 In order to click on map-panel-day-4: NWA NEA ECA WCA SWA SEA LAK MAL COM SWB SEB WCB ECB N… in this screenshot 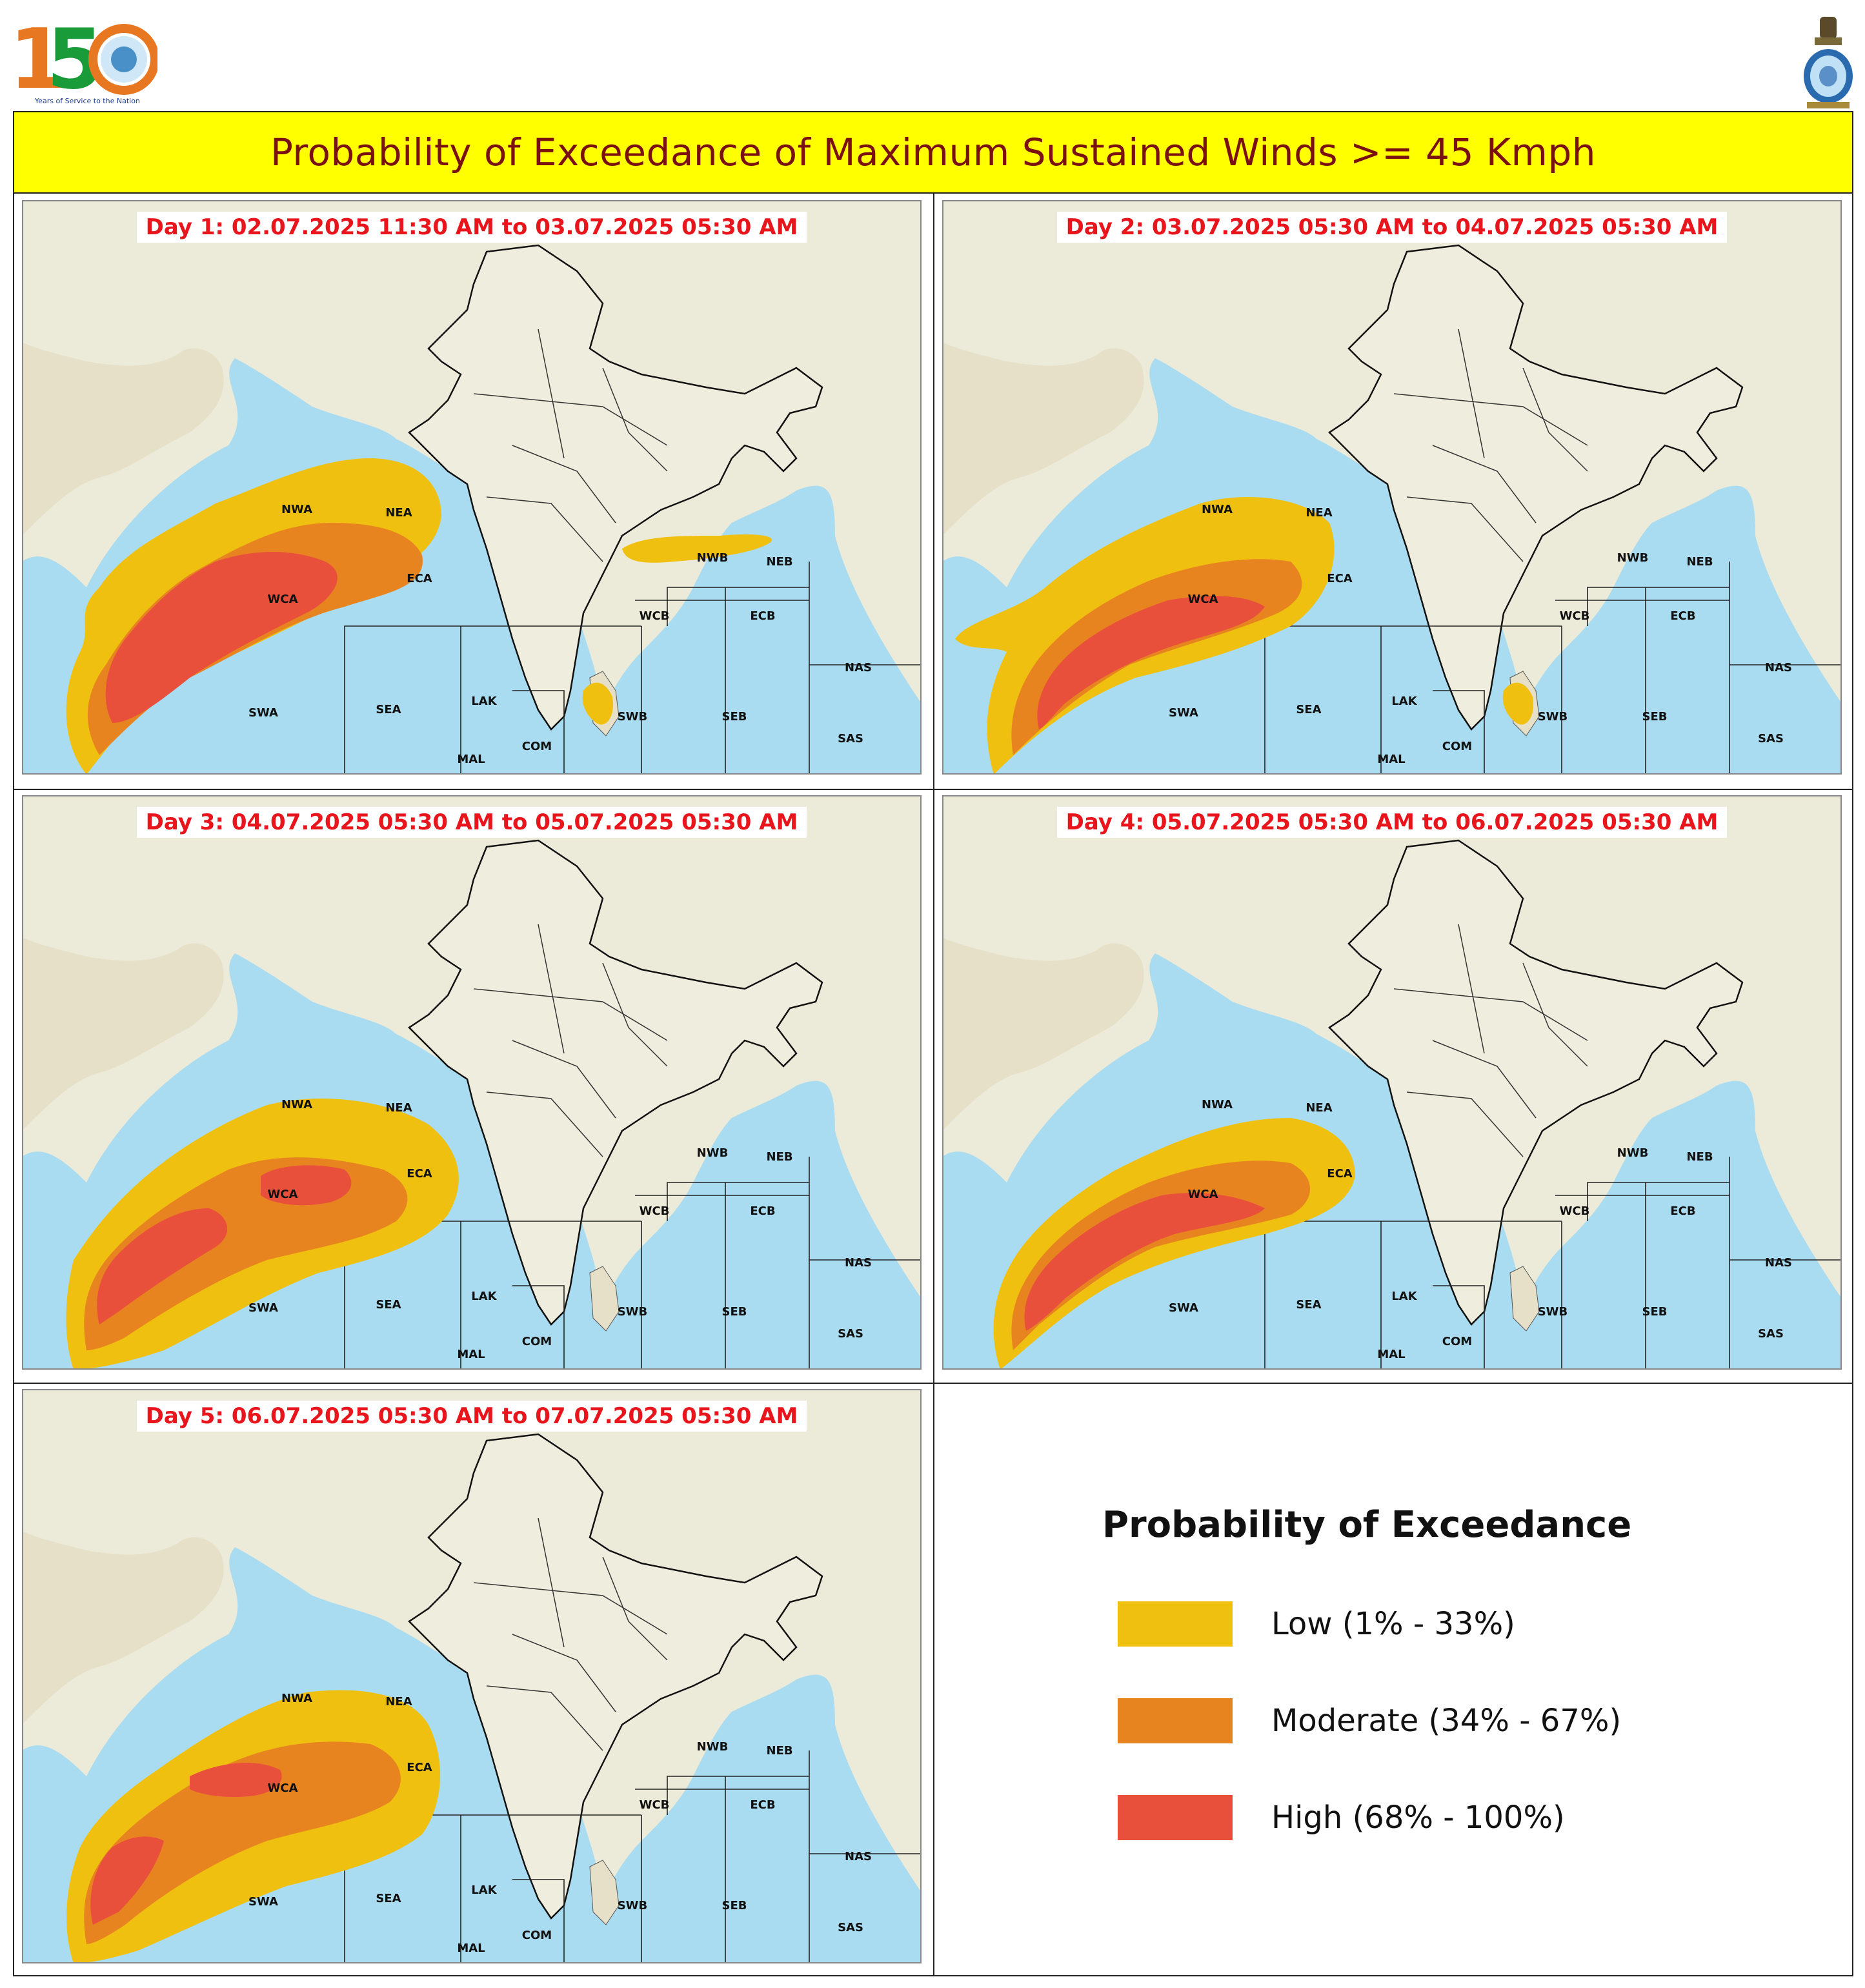, I will do `click(1392, 1082)`.